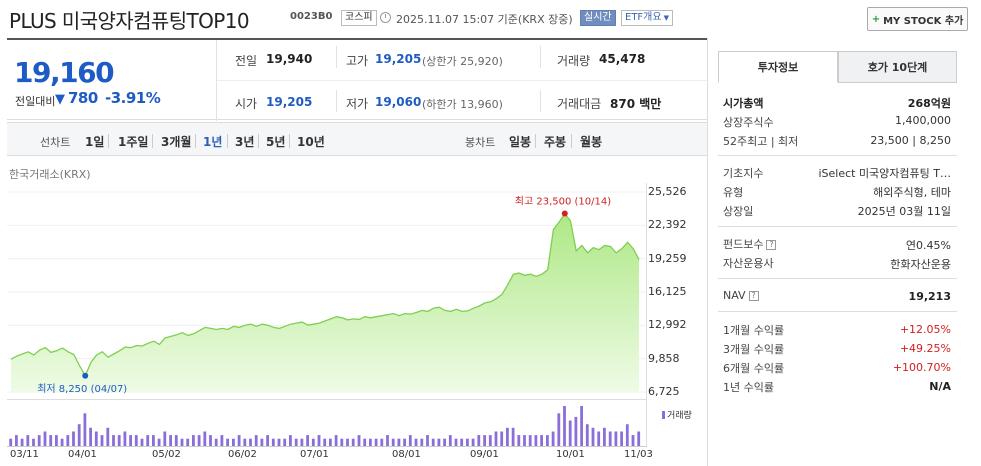 This screenshot has height=466, width=981. What do you see at coordinates (664, 358) in the screenshot?
I see `y-tick-label: 9,858` at bounding box center [664, 358].